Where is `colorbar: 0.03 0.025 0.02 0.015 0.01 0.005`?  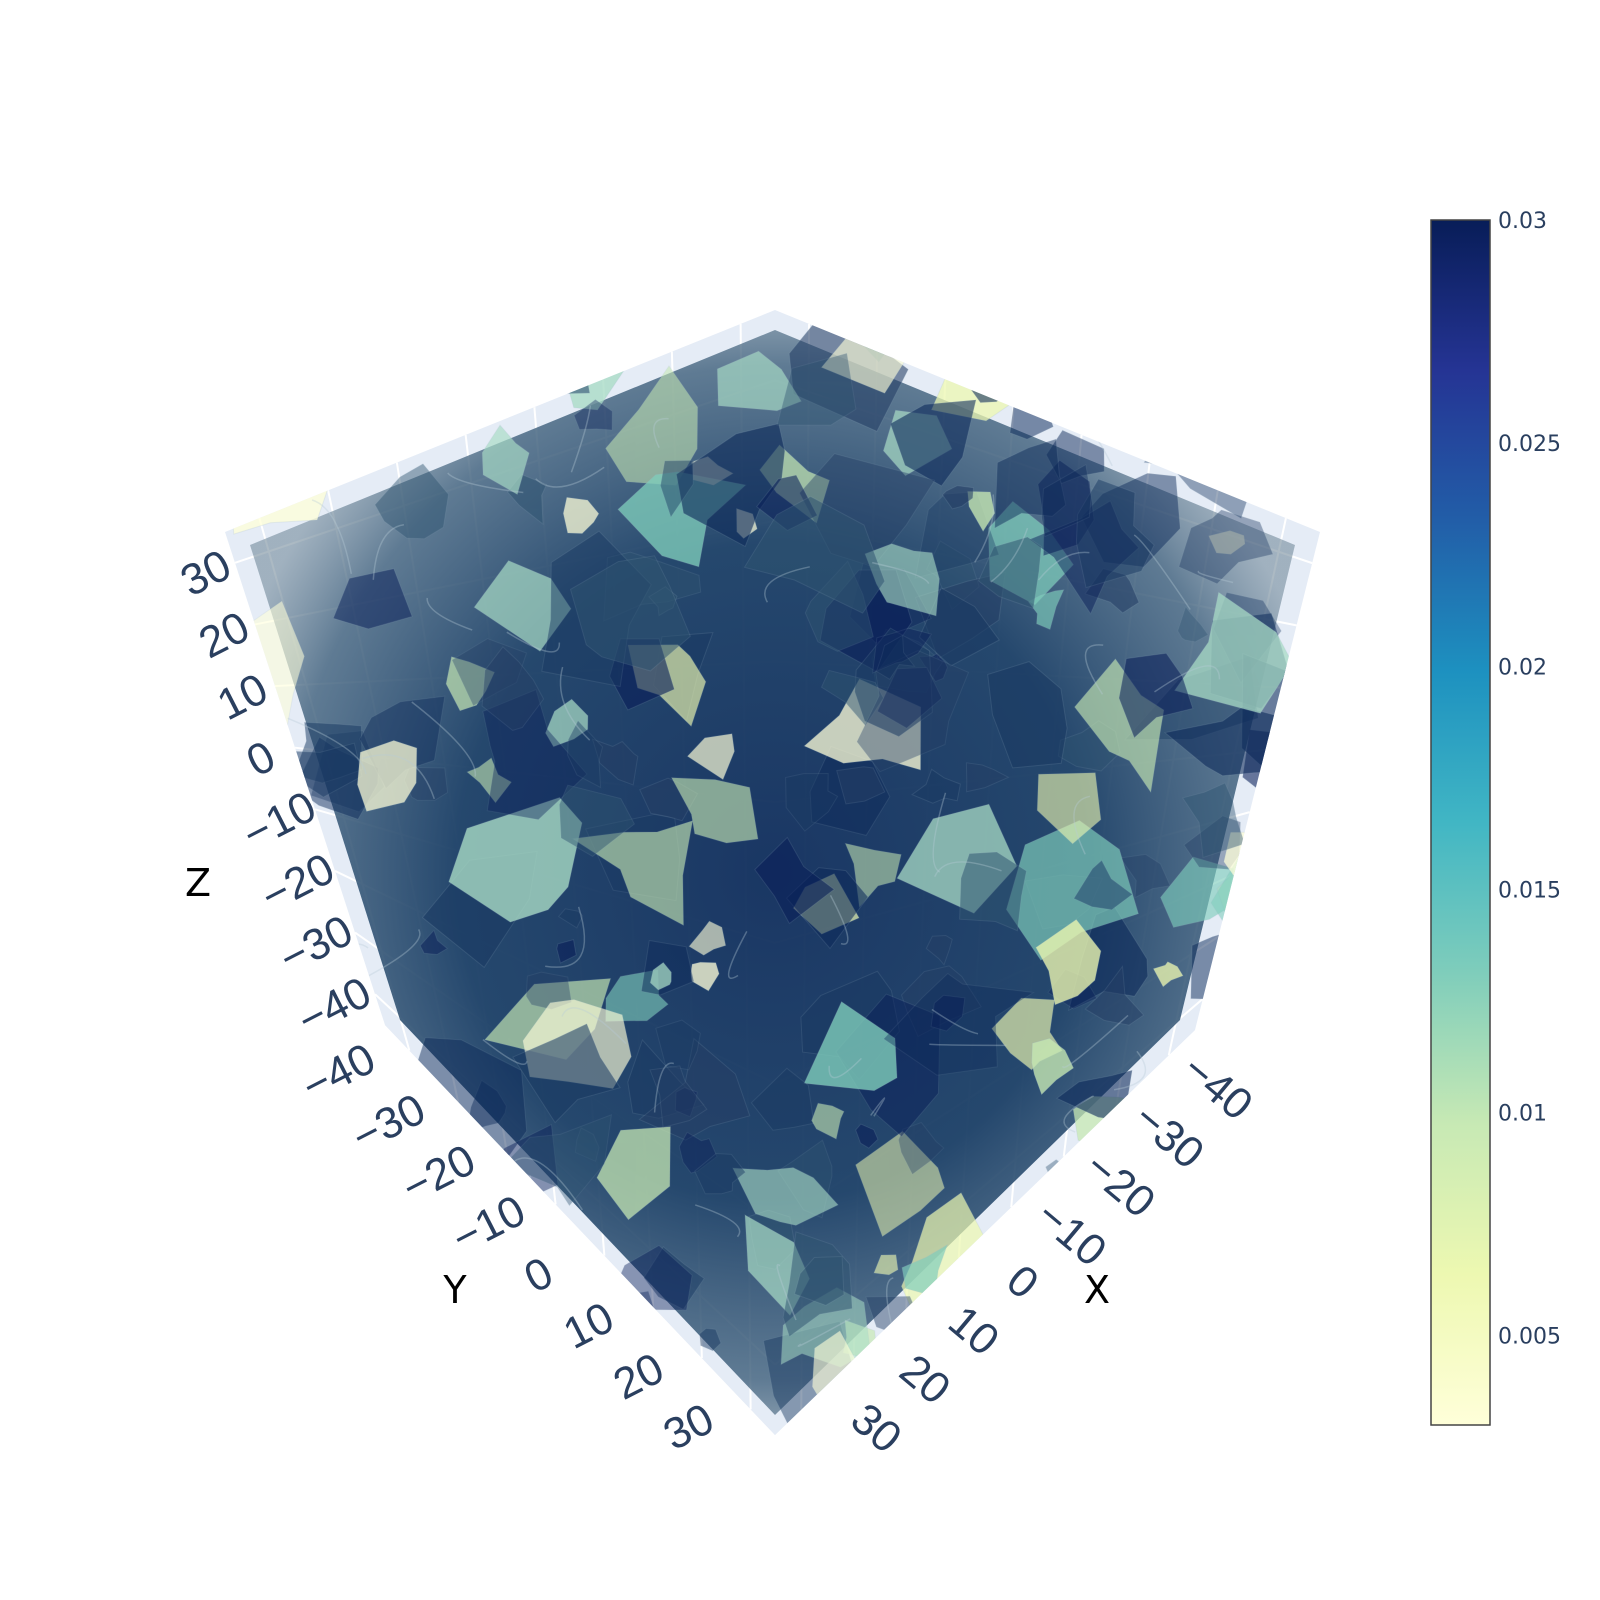
colorbar: 0.03 0.025 0.02 0.015 0.01 0.005 is located at coordinates (1495, 817).